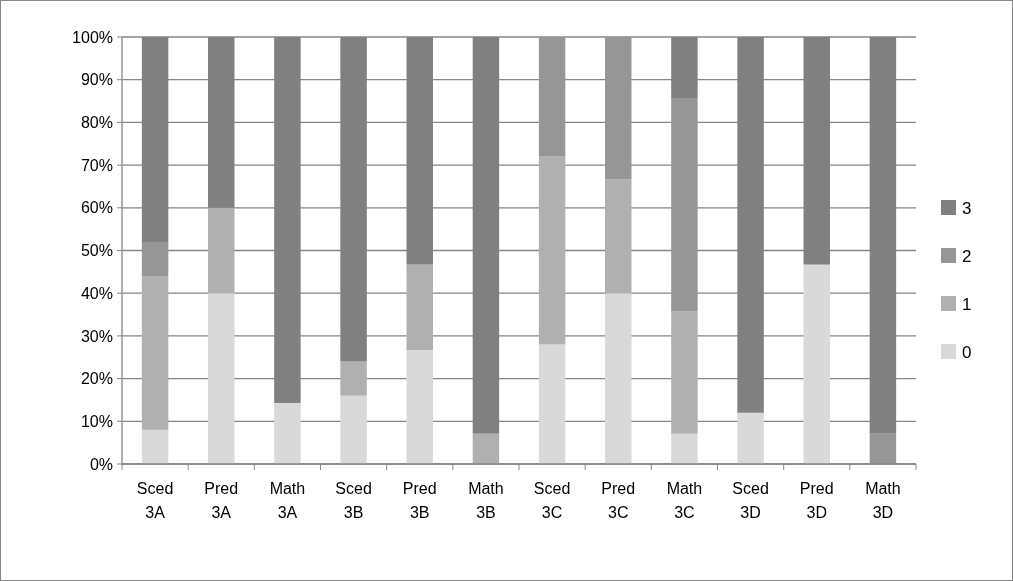 This screenshot has height=581, width=1013. I want to click on x-tick-label: Math 3A, so click(287, 500).